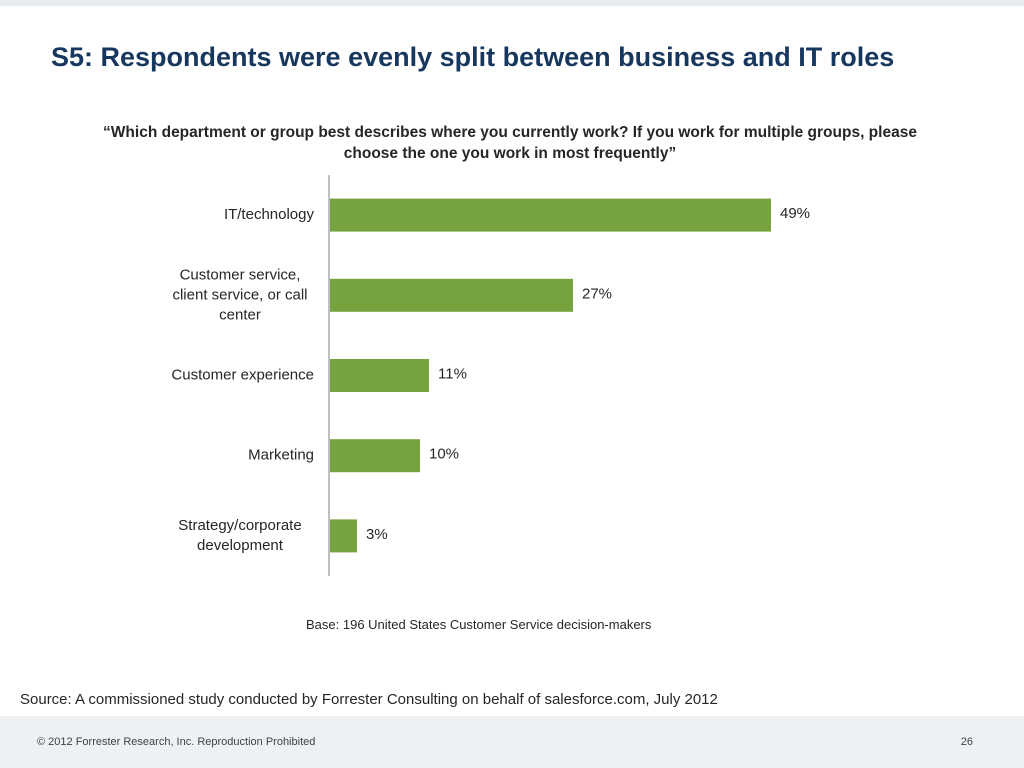  I want to click on top-bar, so click(512, 3).